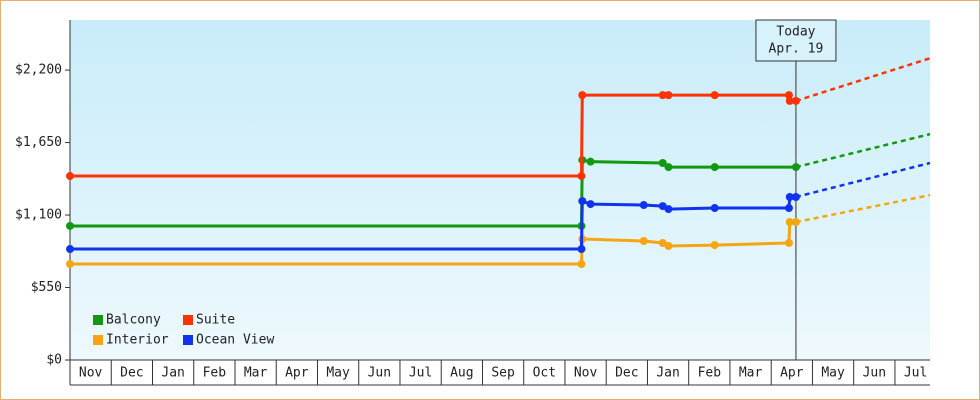 The height and width of the screenshot is (400, 980). Describe the element at coordinates (461, 373) in the screenshot. I see `x-tick-label: Aug` at that location.